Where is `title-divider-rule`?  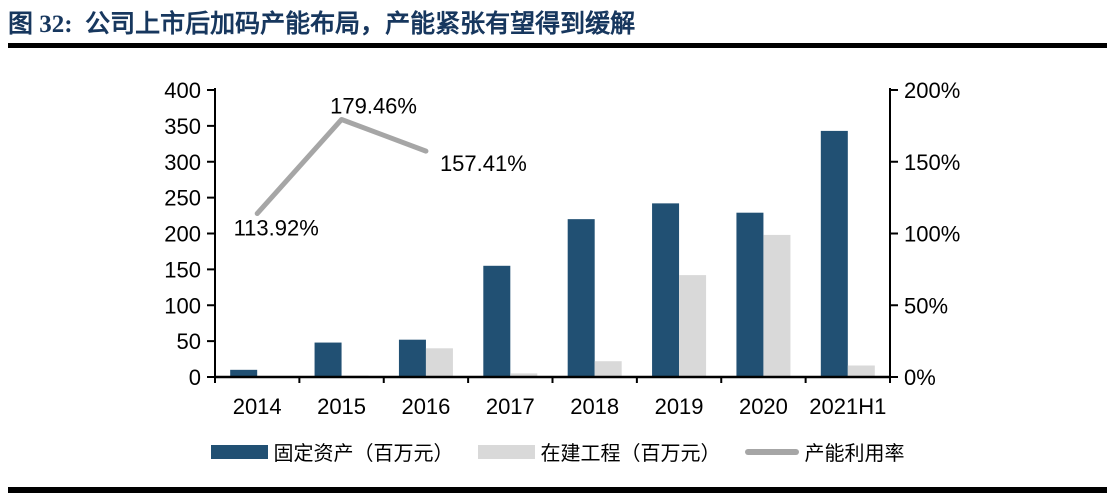 title-divider-rule is located at coordinates (557, 45).